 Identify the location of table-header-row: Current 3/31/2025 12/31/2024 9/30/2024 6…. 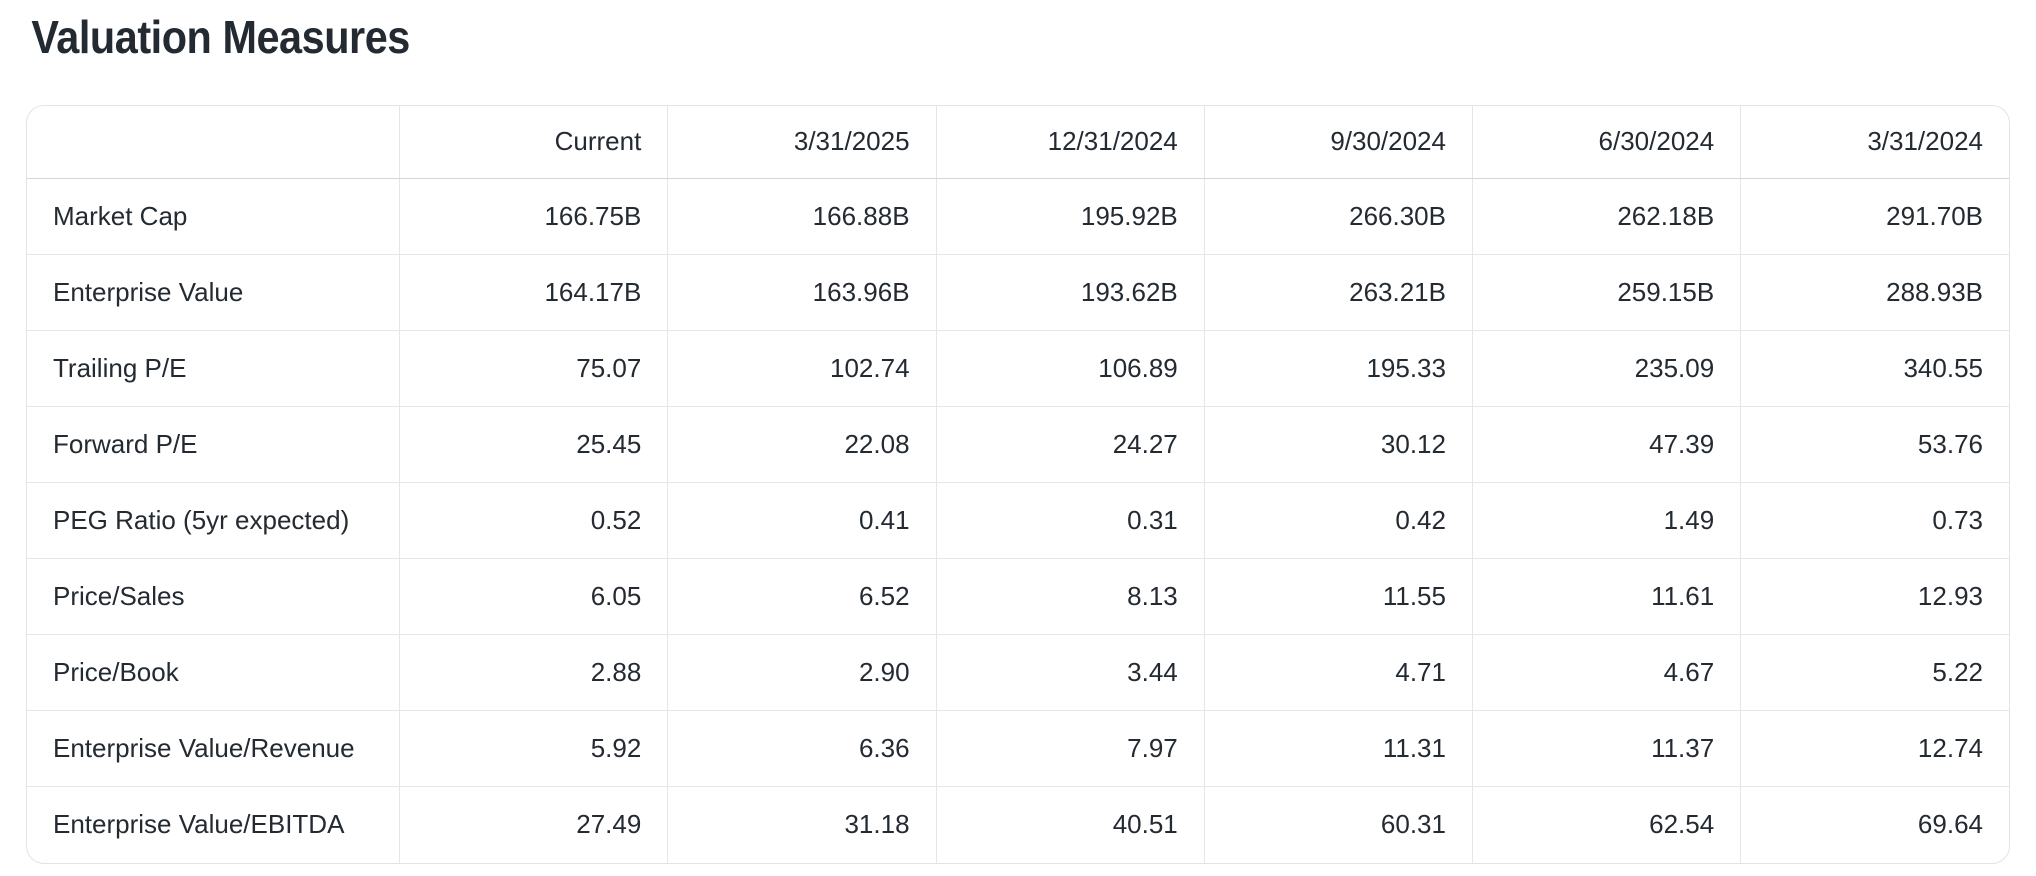
(1018, 142).